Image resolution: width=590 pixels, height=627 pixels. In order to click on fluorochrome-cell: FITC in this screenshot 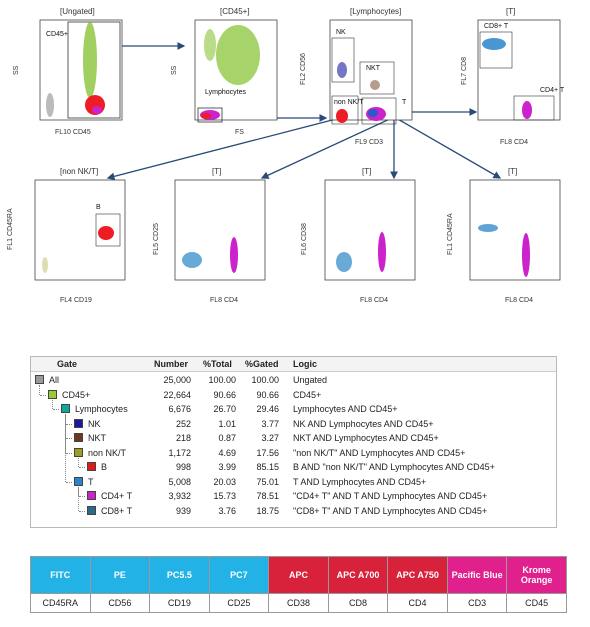, I will do `click(60, 575)`.